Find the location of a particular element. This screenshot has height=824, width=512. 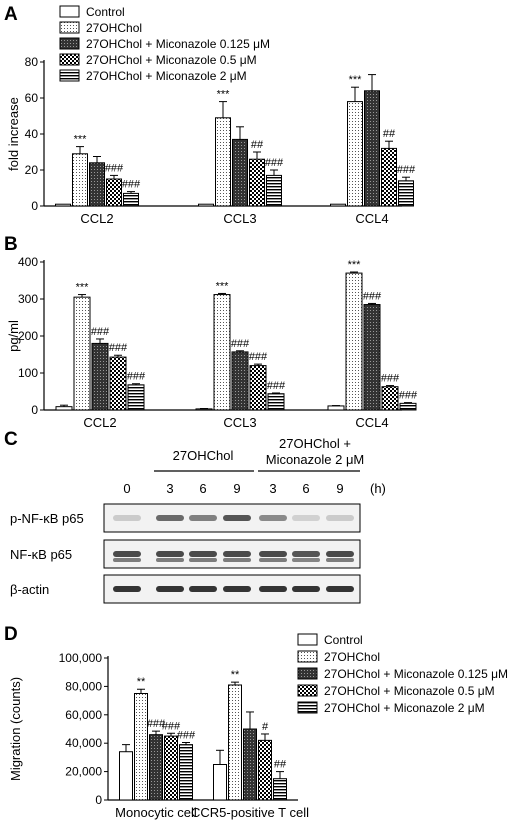

legend-label-d: 27OHChol + Miconazole 0.5 μM is located at coordinates (409, 691).